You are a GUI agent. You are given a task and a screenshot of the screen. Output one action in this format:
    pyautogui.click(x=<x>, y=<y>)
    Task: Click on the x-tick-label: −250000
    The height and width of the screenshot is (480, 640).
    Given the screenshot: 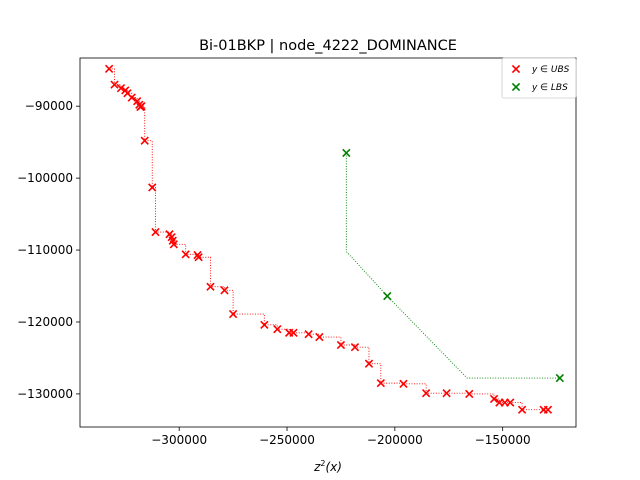 What is the action you would take?
    pyautogui.click(x=287, y=440)
    